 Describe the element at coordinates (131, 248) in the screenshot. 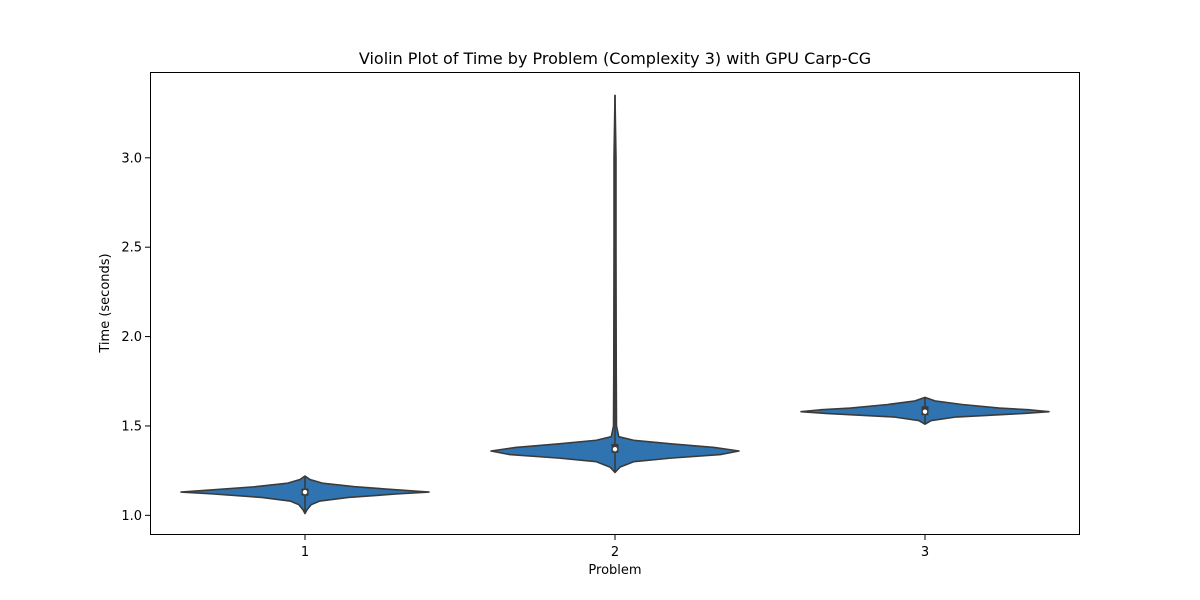

I see `y-tick-label: 2.5` at that location.